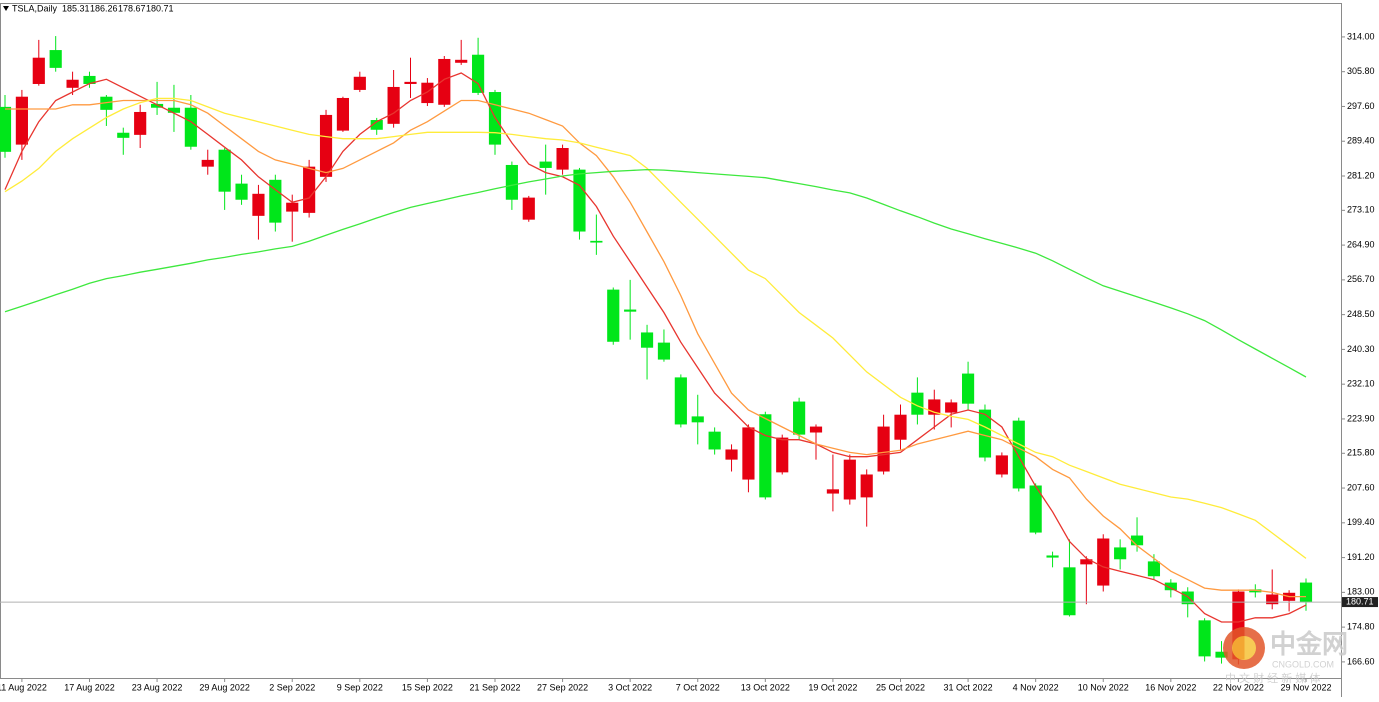 The height and width of the screenshot is (702, 1379). What do you see at coordinates (1361, 592) in the screenshot?
I see `y-tick-label: 183.00` at bounding box center [1361, 592].